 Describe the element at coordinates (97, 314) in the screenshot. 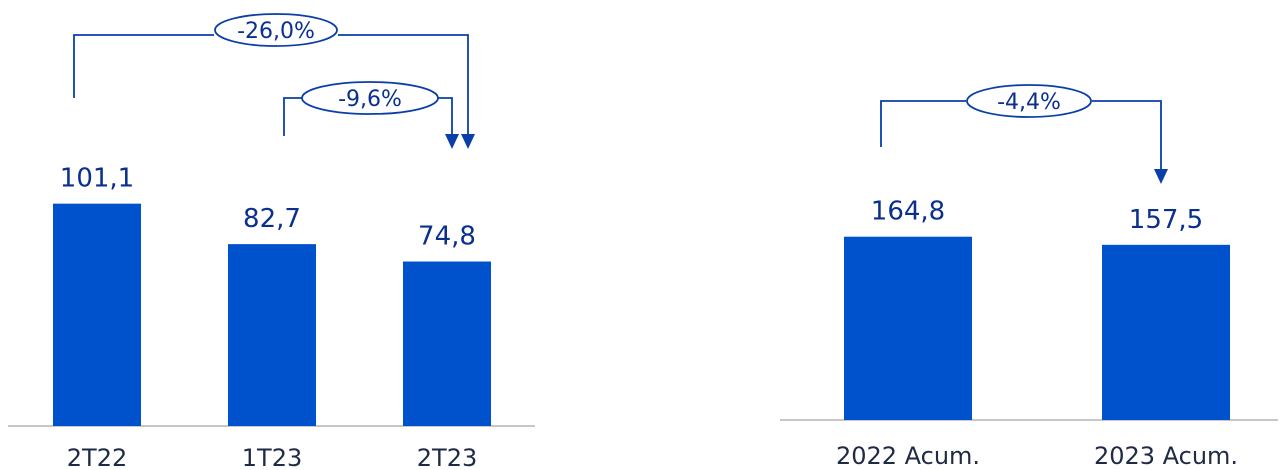

I see `bar-2t22` at that location.